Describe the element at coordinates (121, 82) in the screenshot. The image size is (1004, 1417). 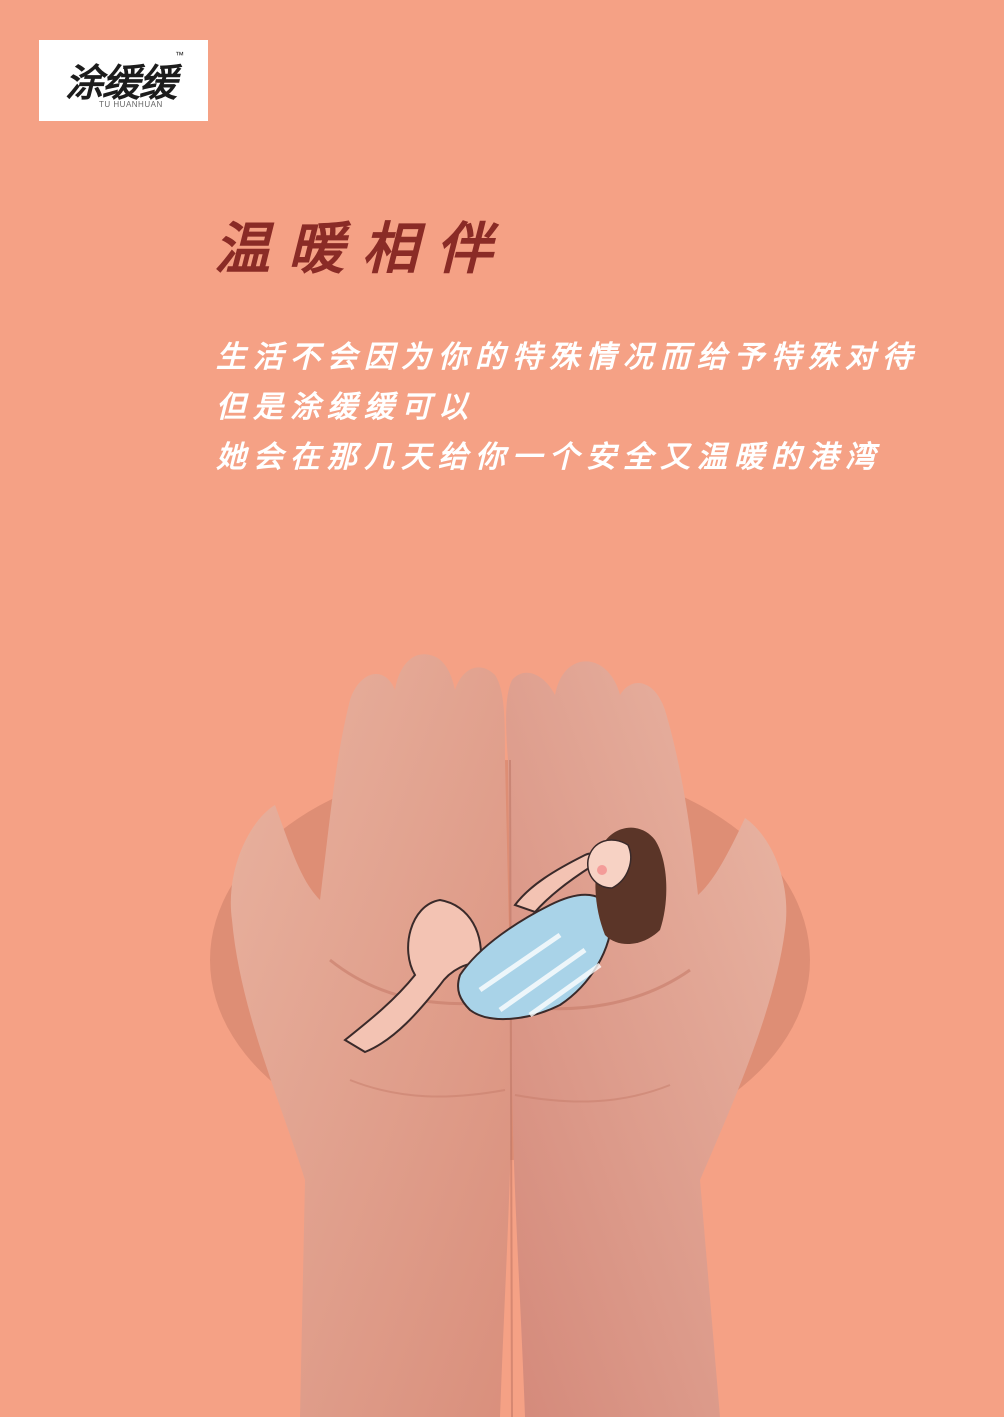
I see `brand-logo-name: 涂缓缓` at that location.